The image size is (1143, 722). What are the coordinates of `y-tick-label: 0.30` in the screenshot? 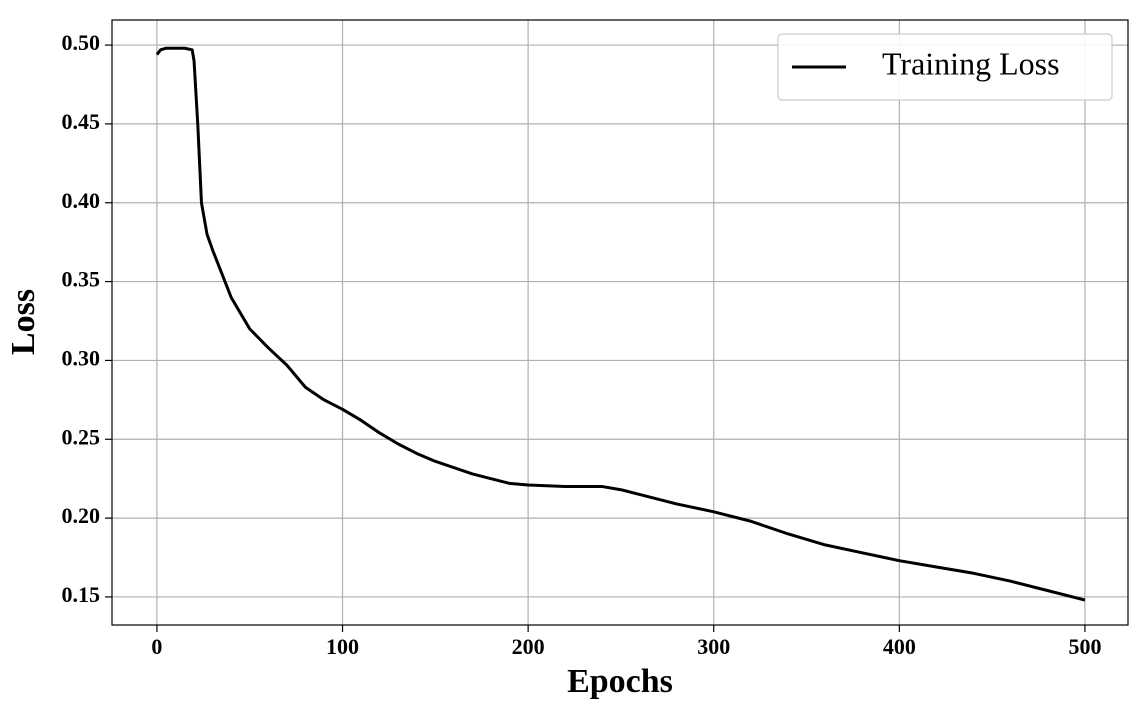 It's located at (81, 357).